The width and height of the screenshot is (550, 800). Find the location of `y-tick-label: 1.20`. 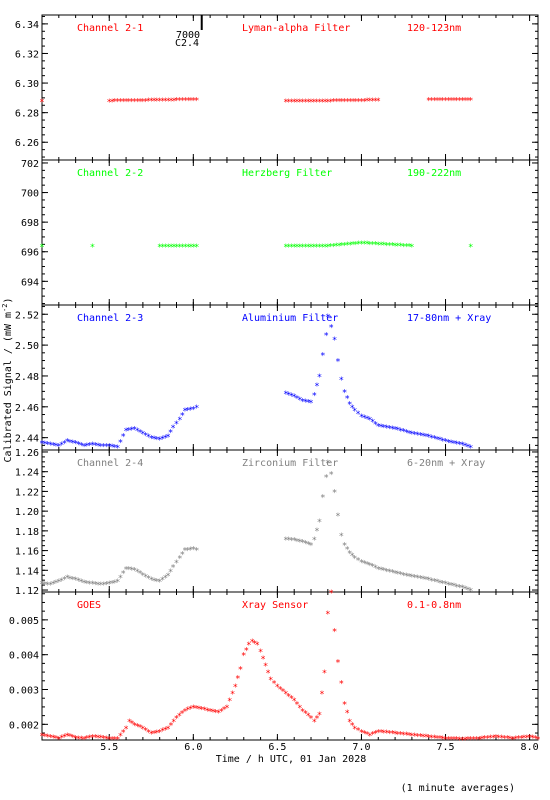

y-tick-label: 1.20 is located at coordinates (27, 512).